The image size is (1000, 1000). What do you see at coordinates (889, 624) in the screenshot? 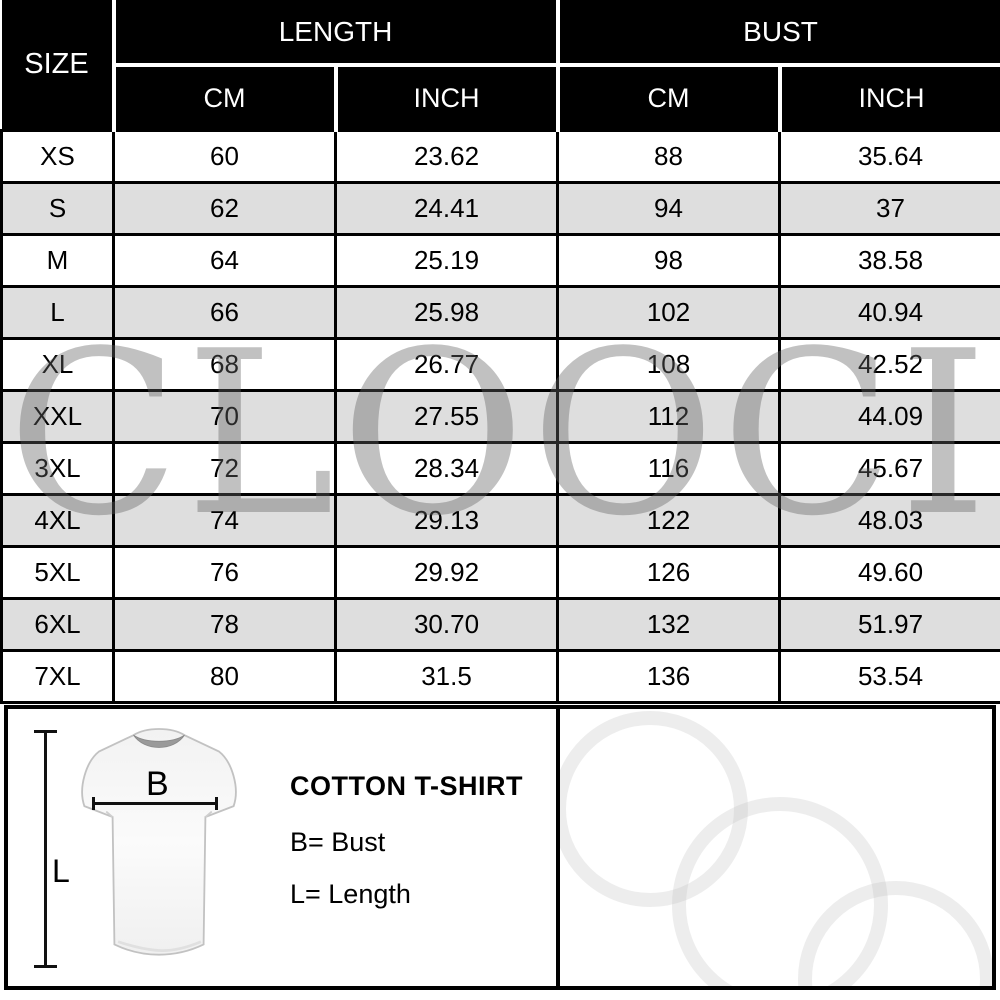
I see `value-cell: 51.97` at bounding box center [889, 624].